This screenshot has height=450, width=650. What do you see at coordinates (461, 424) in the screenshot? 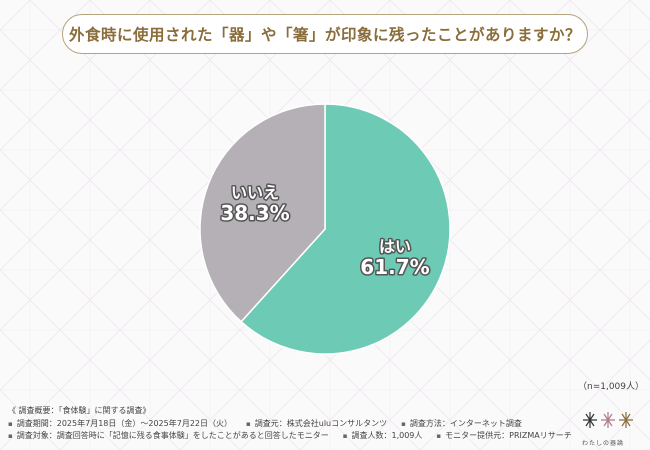
I see `survey-method: 調査方法：インターネット調査` at bounding box center [461, 424].